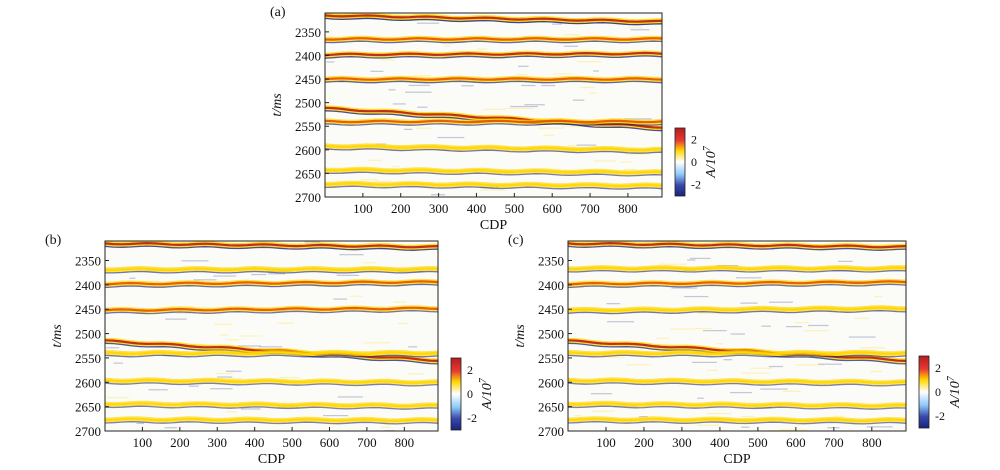 The image size is (1000, 470). I want to click on y-tick-label: 2550, so click(308, 126).